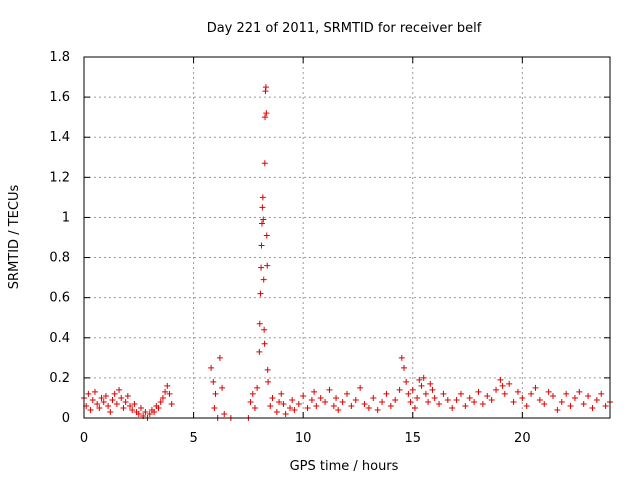  Describe the element at coordinates (193, 438) in the screenshot. I see `x-tick-label: 5` at that location.